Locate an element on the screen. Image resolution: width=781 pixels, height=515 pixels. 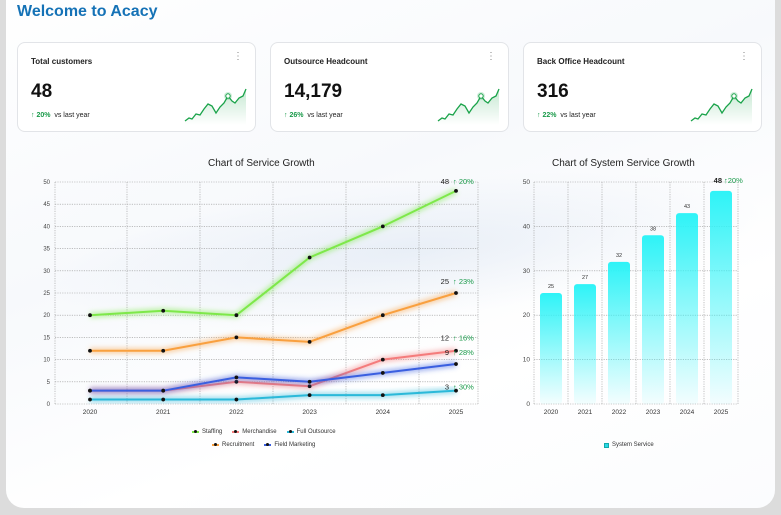
legend-item-system-service: System Service is located at coordinates (629, 445).